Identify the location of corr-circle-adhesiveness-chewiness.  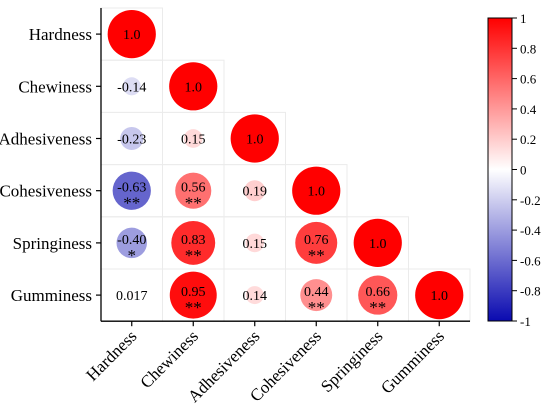
(193, 138).